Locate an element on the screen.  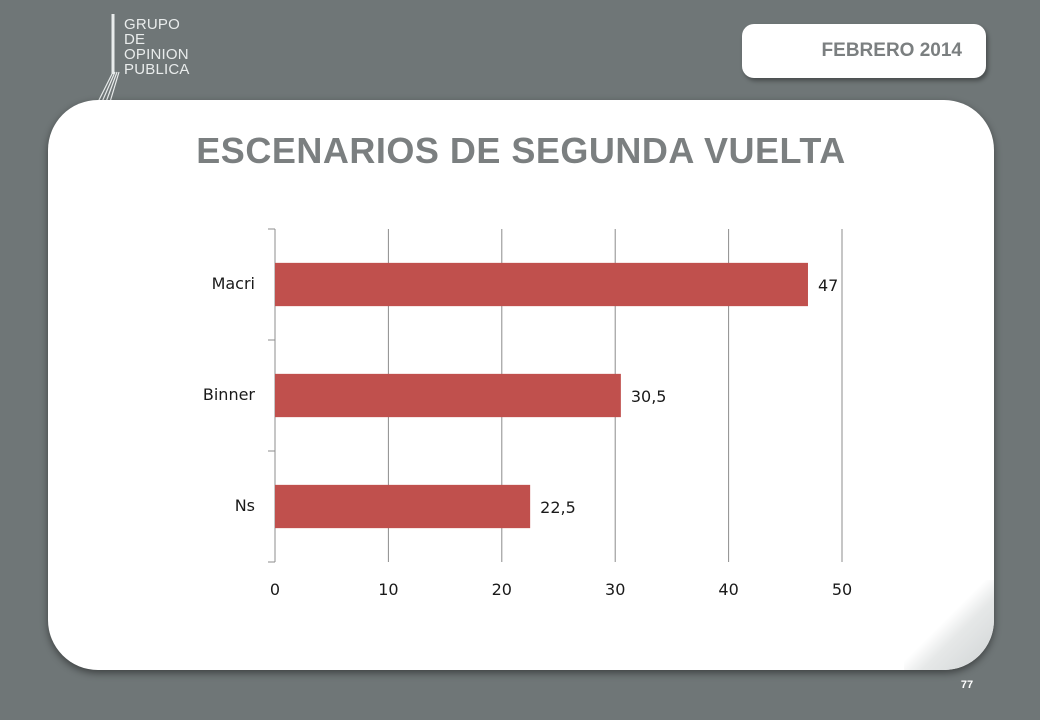
logo: GRUPO DE OPINION PUBLICA is located at coordinates (151, 59).